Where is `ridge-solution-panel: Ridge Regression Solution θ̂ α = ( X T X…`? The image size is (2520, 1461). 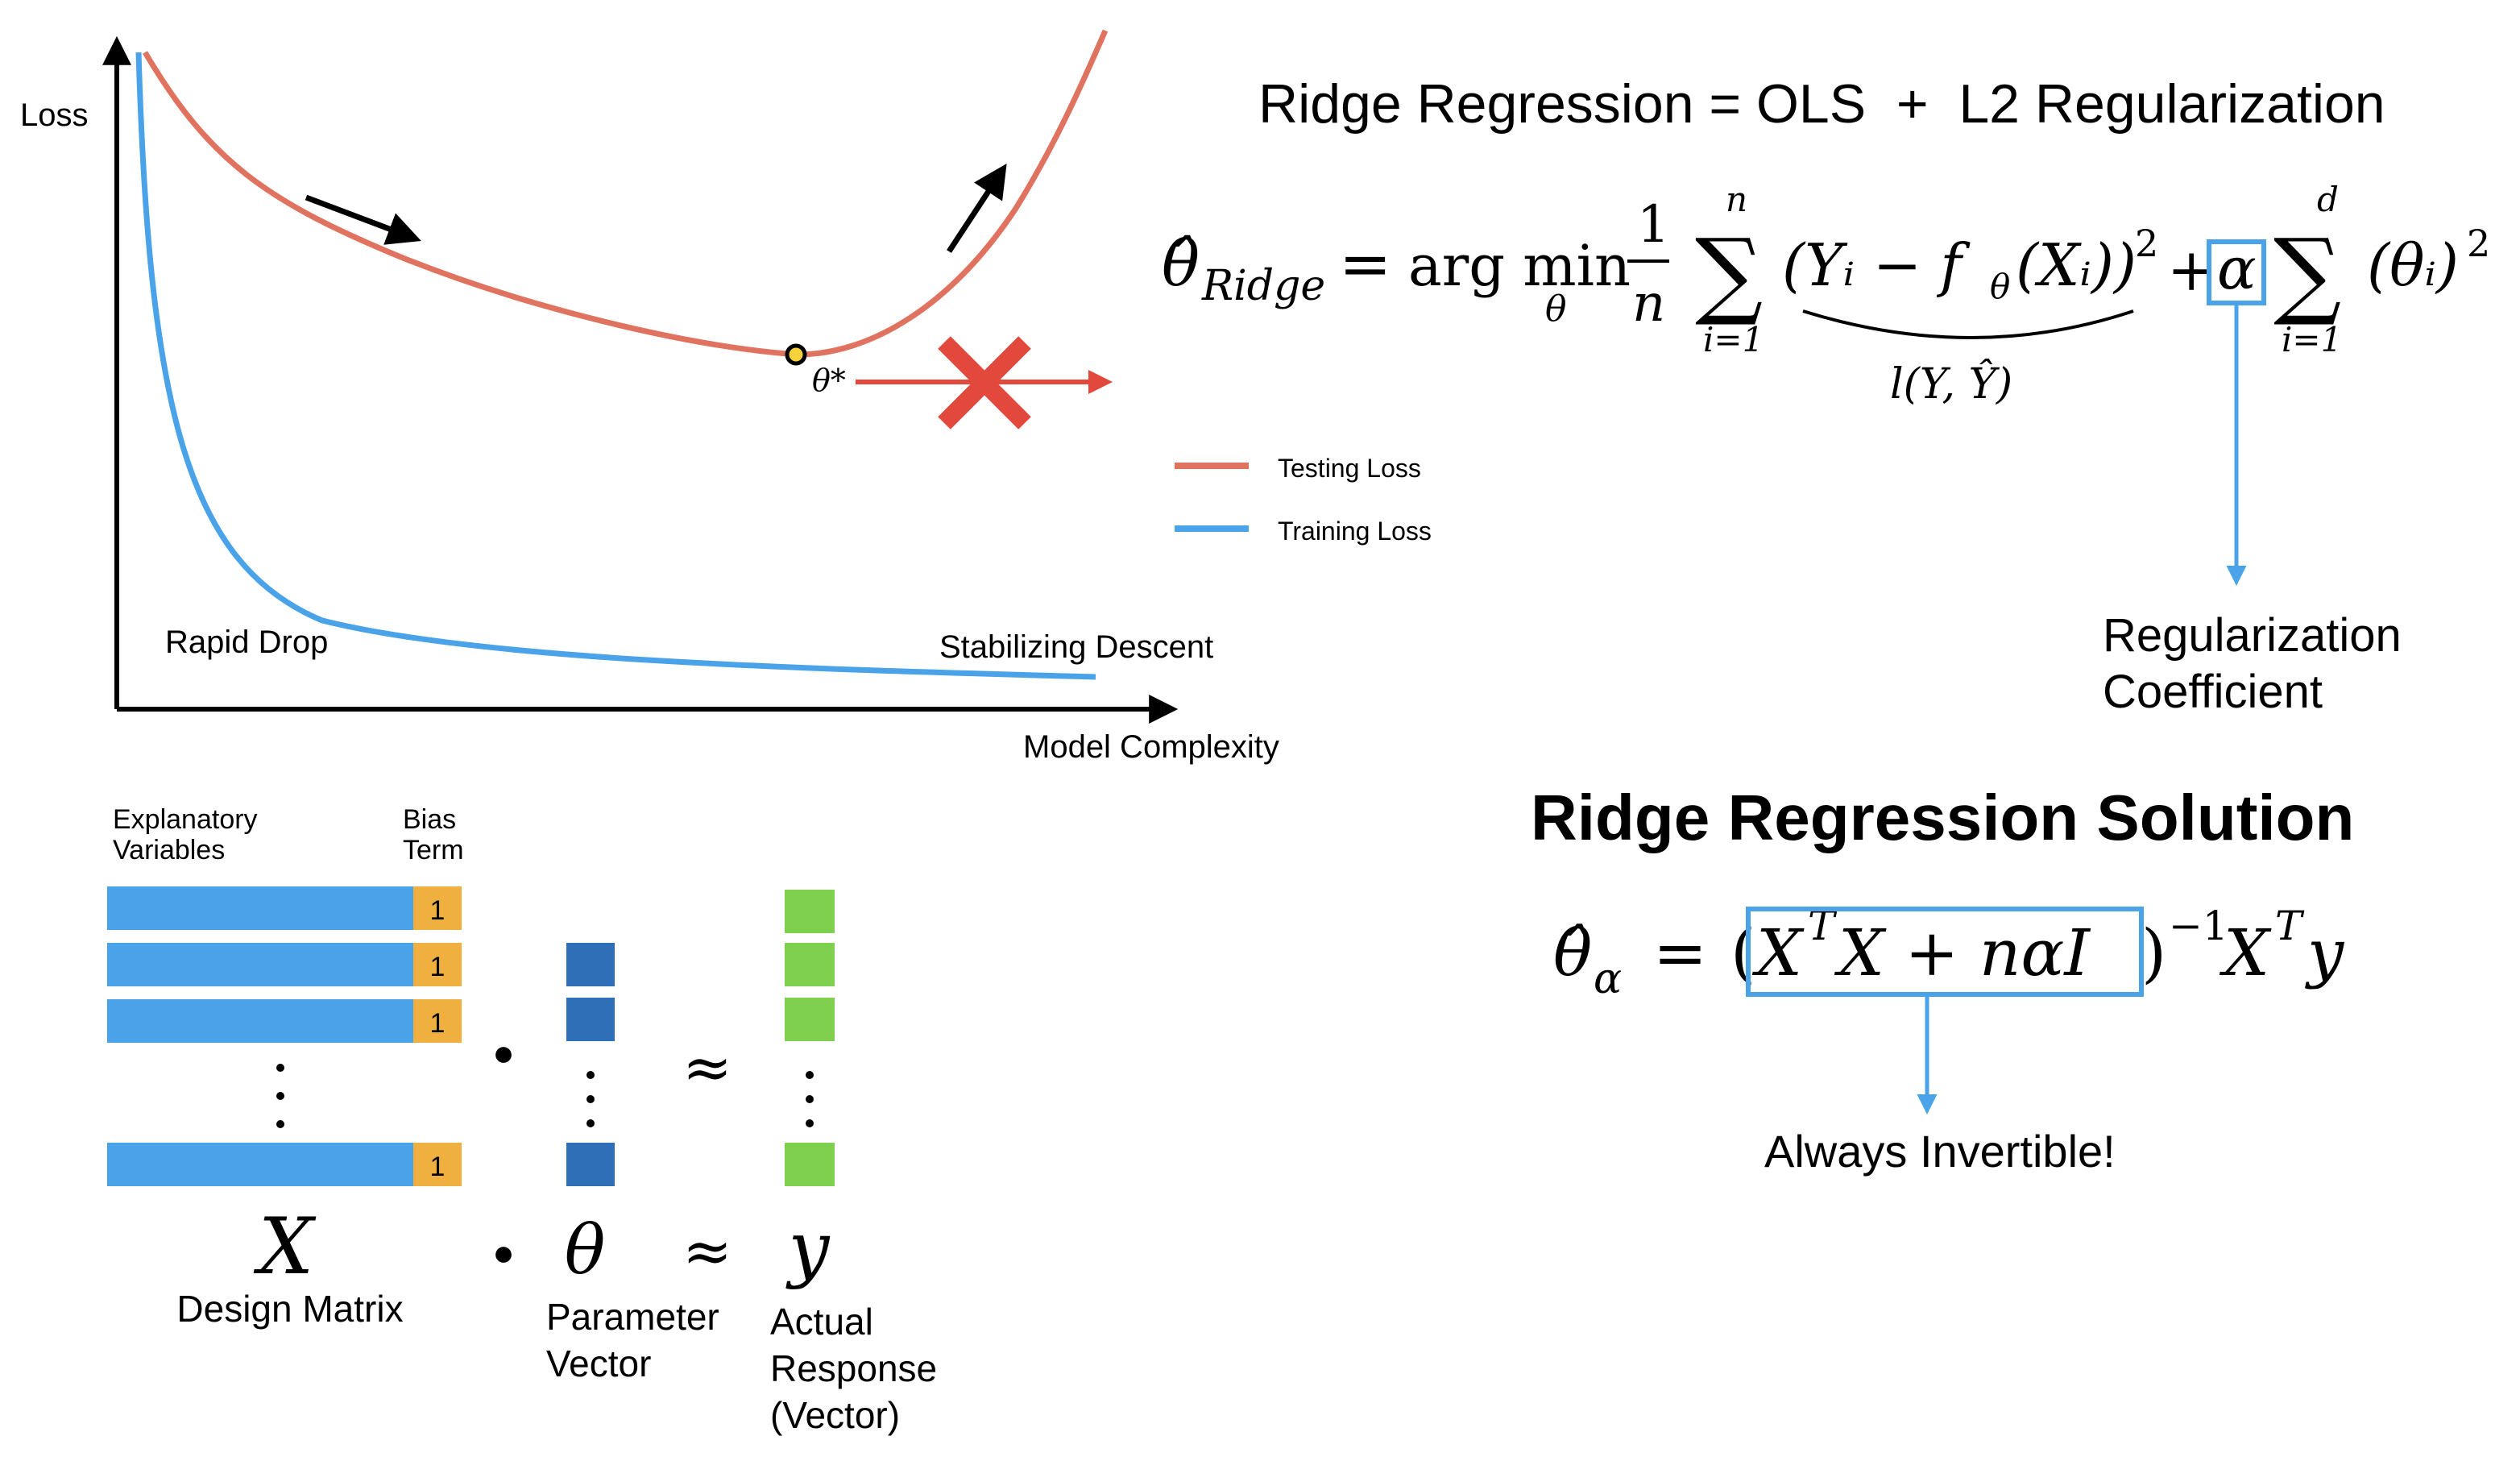 ridge-solution-panel: Ridge Regression Solution θ̂ α = ( X T X… is located at coordinates (1942, 979).